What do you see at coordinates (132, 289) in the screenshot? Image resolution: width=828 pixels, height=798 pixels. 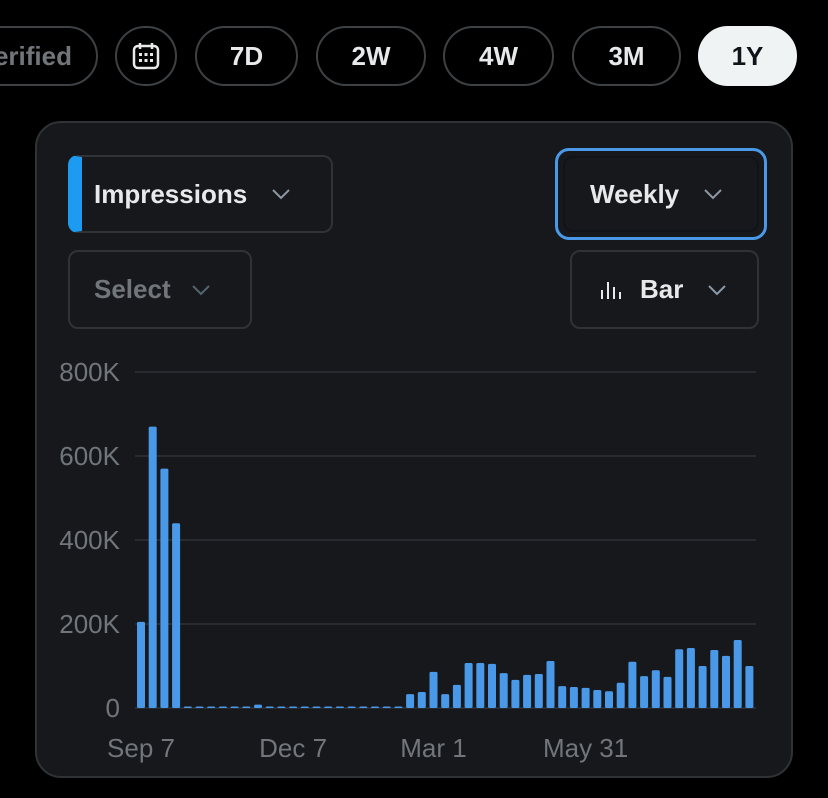 I see `compare-label: Select` at bounding box center [132, 289].